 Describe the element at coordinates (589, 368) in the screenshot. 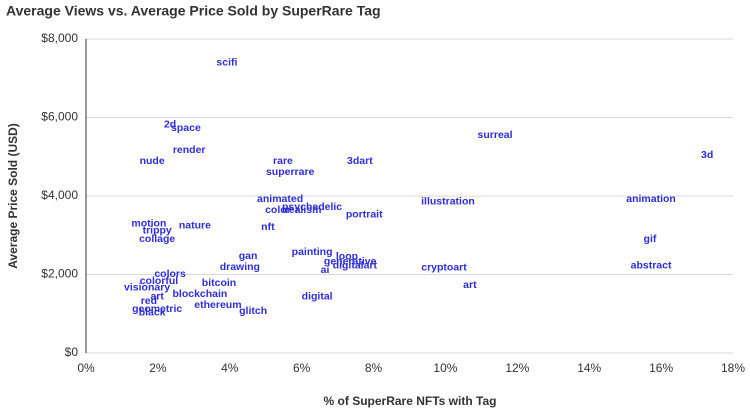

I see `x-tick-label: 14%` at that location.